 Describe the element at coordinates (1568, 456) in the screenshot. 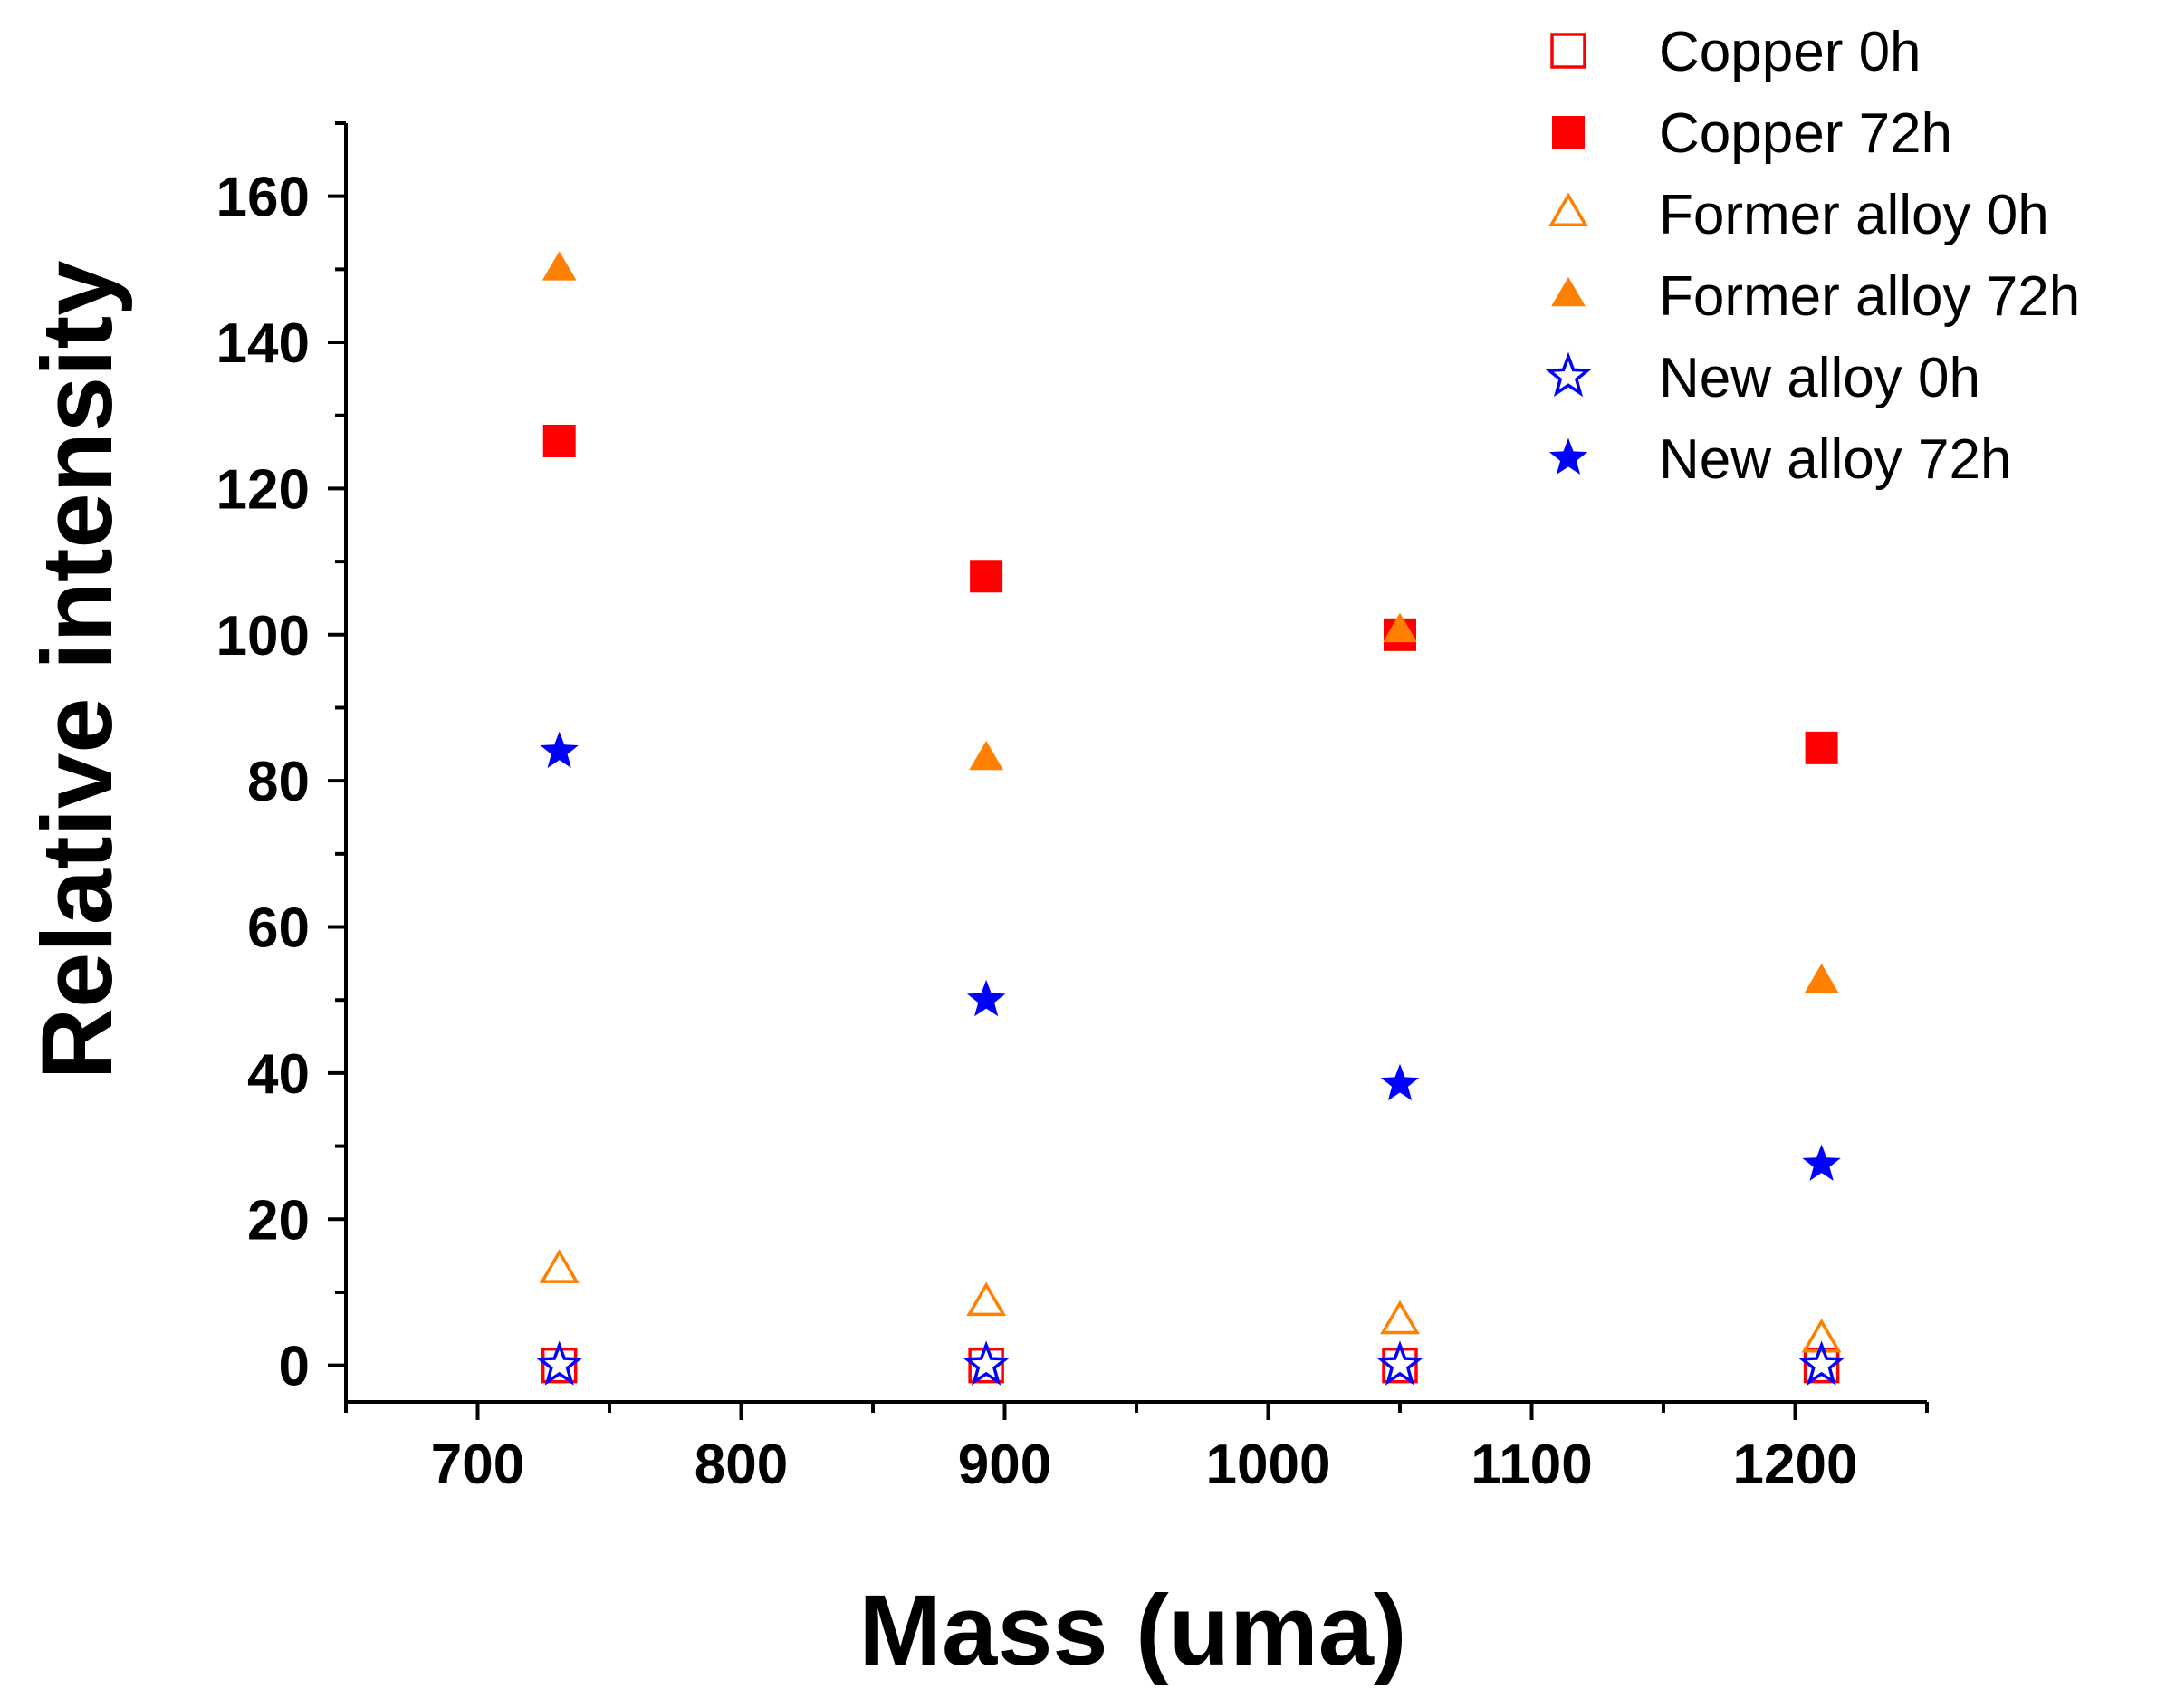

I see `legend-marker-new-alloy-72h` at that location.